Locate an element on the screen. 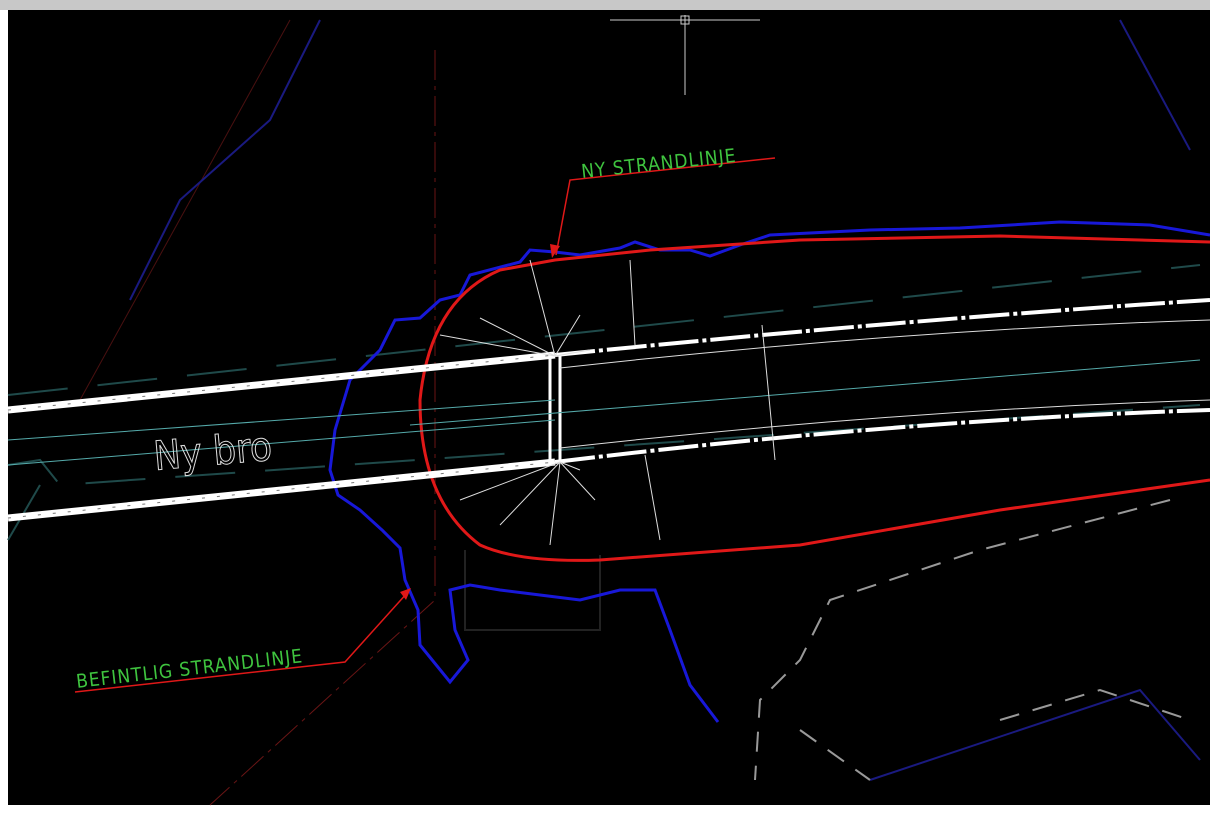  road-edge is located at coordinates (882, 381).